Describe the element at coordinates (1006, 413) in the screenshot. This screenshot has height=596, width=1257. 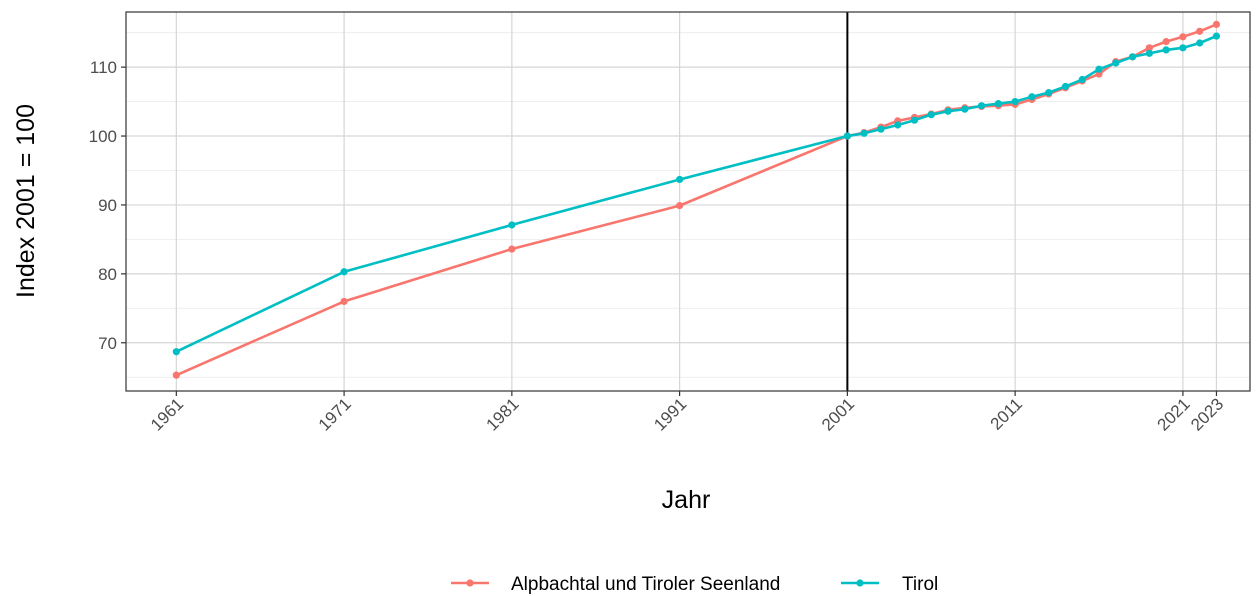
I see `x-tick-label: 2011` at that location.